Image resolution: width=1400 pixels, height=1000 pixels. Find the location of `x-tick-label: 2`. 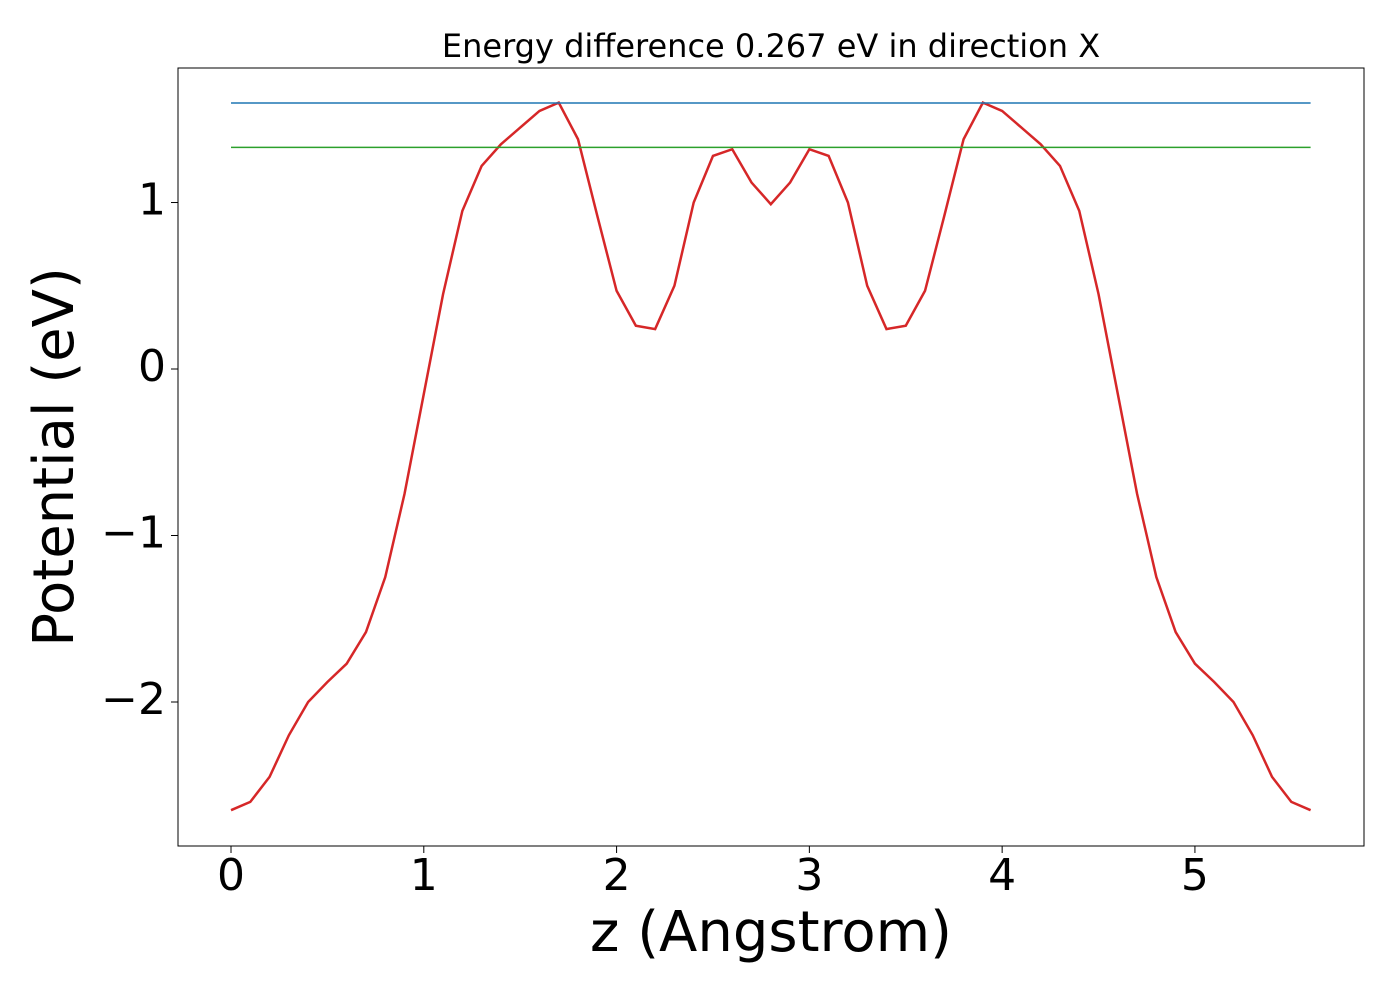

x-tick-label: 2 is located at coordinates (617, 875).